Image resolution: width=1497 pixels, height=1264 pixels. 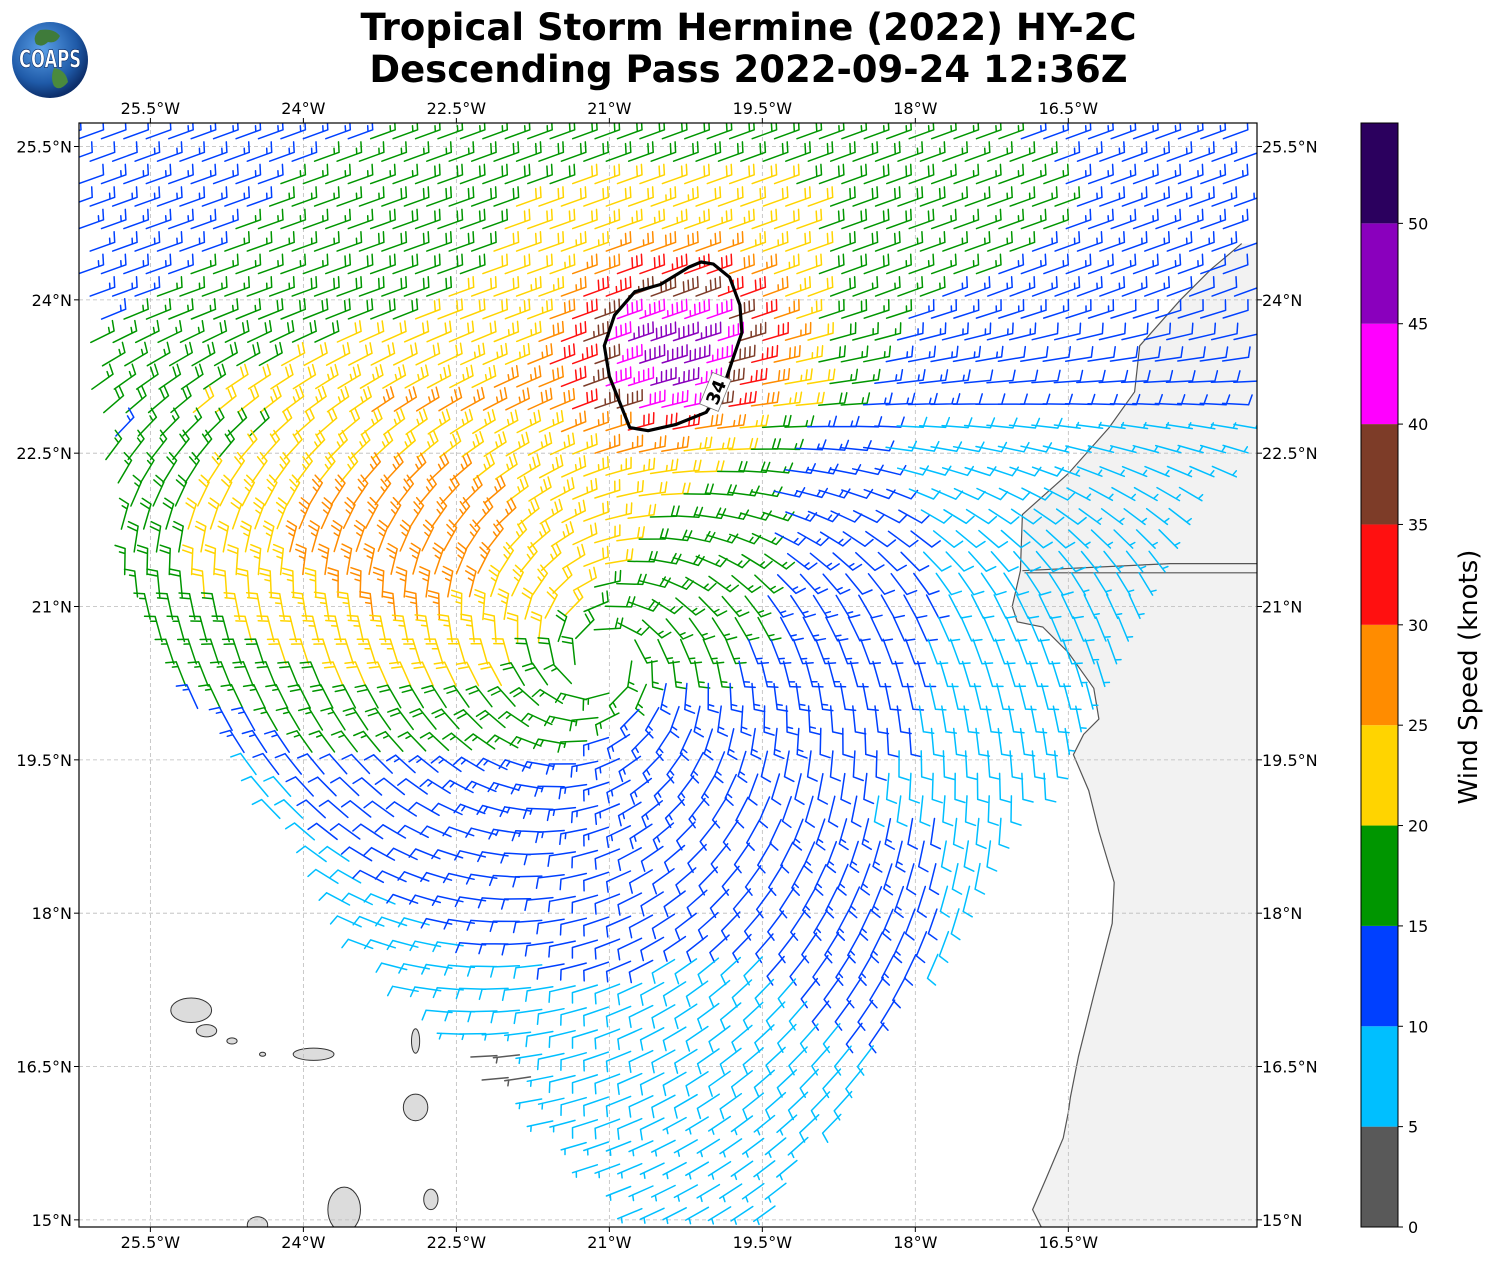 I want to click on logo-text: COAPS, so click(x=50, y=59).